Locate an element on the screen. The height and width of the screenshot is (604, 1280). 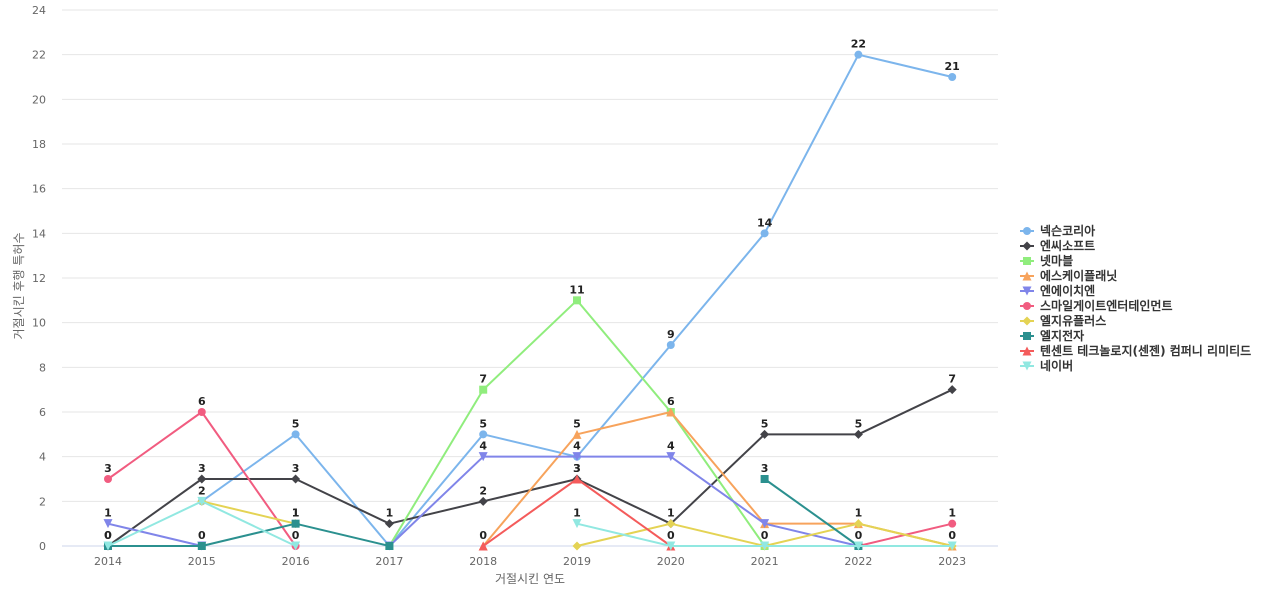
y-tick-label: 2 is located at coordinates (42, 501).